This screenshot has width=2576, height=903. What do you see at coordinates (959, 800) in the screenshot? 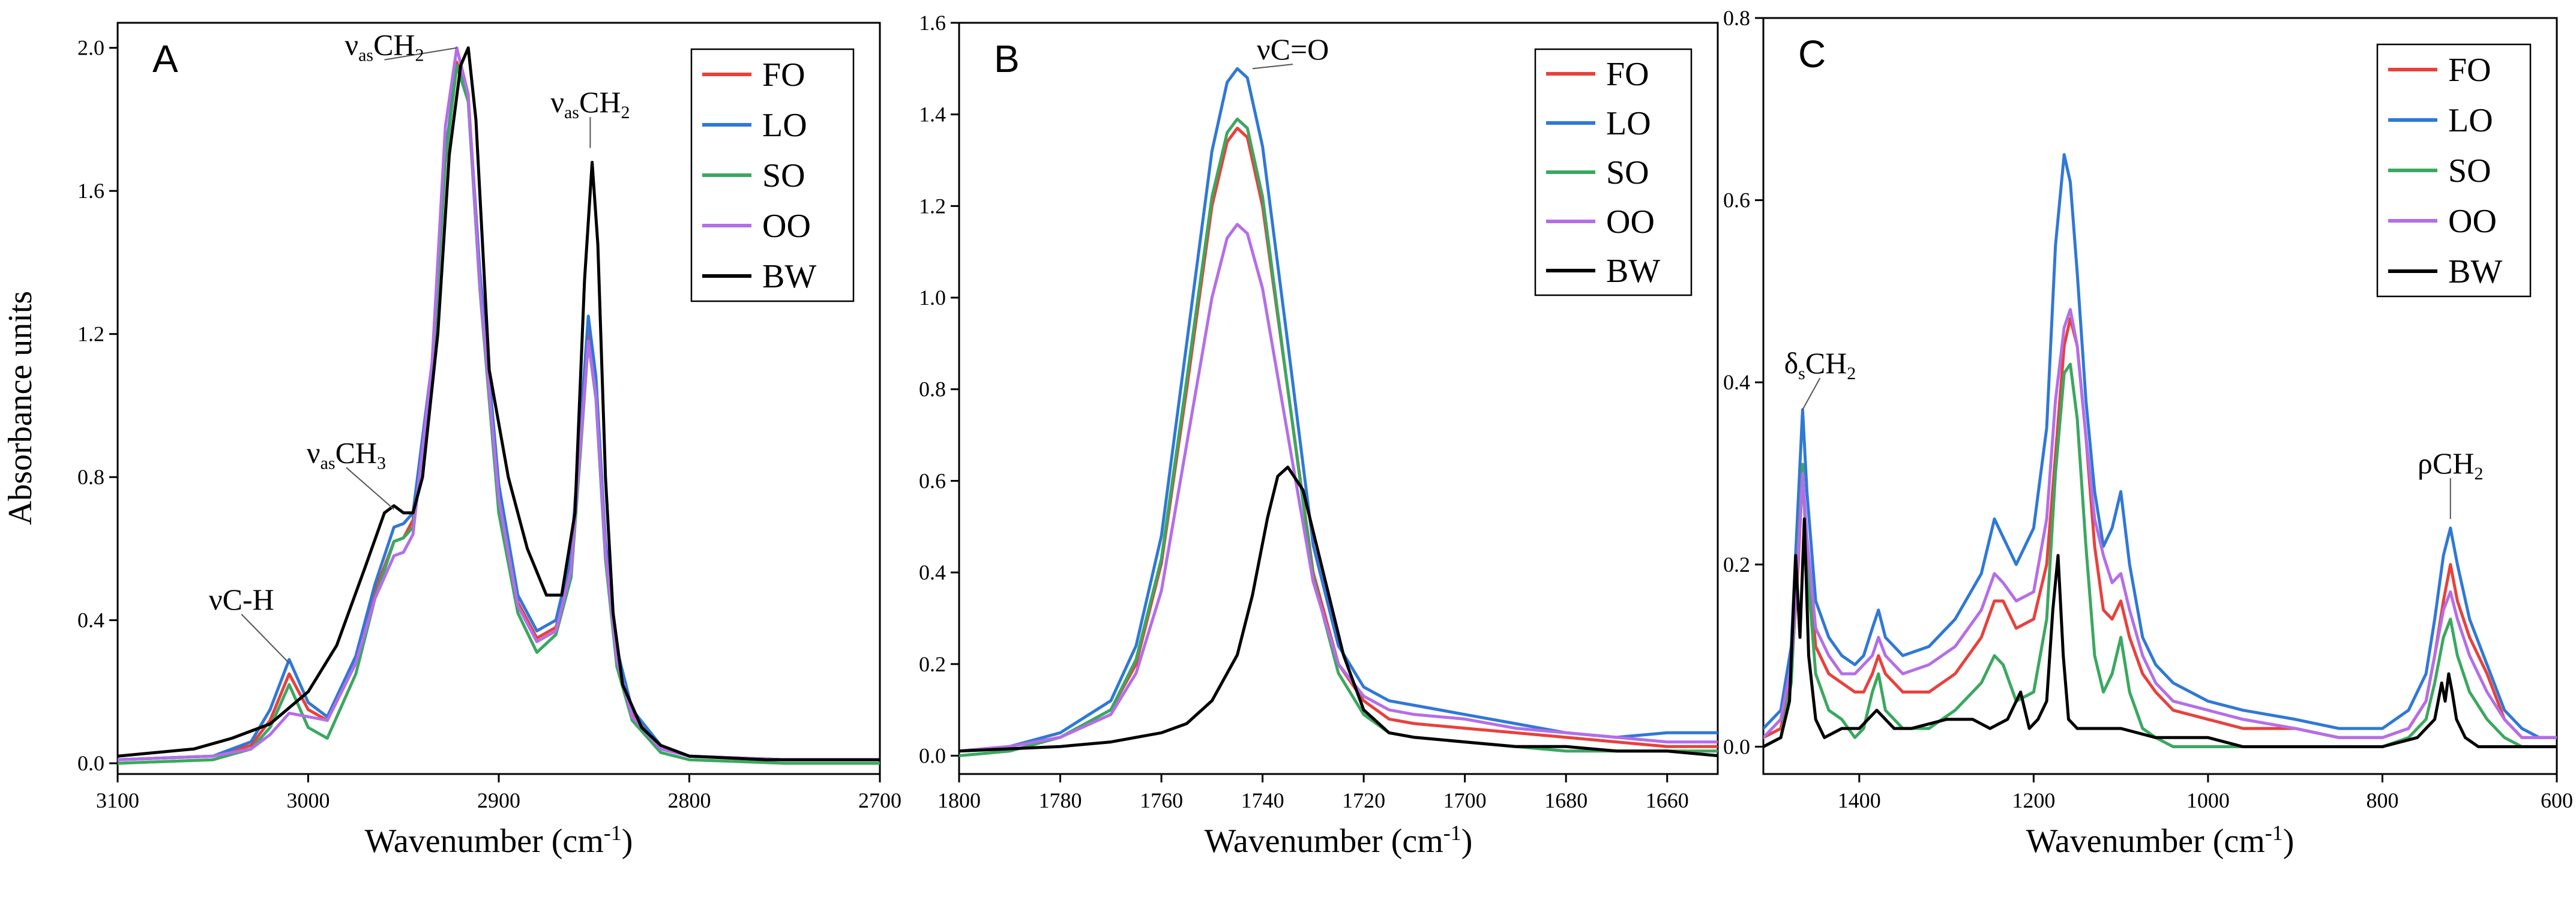
I see `x-tick-label: 1800` at bounding box center [959, 800].